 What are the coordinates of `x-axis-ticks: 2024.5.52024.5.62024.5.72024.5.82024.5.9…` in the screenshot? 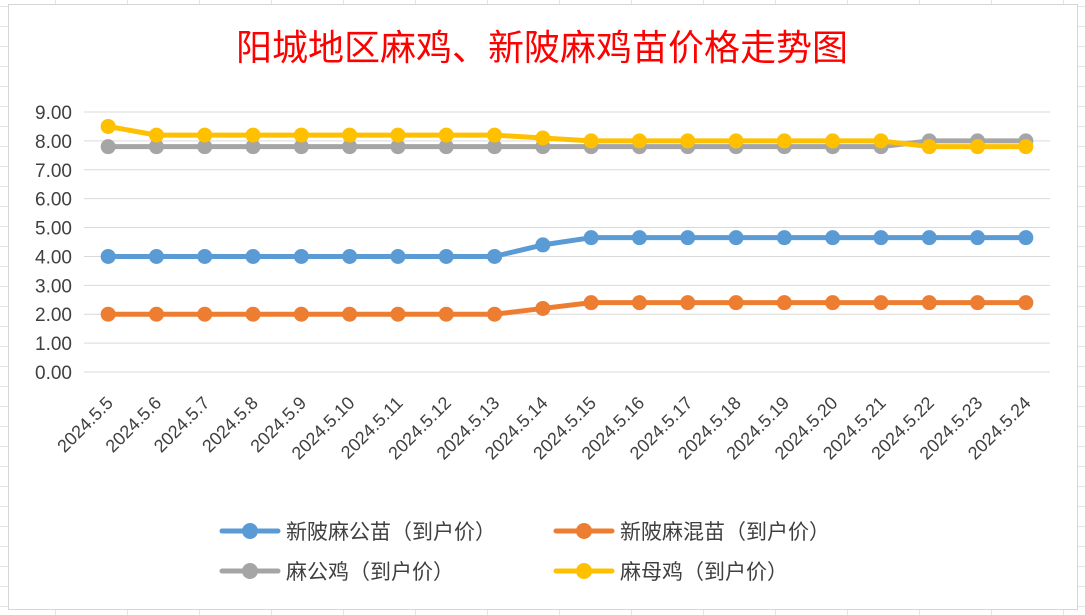 It's located at (543, 428).